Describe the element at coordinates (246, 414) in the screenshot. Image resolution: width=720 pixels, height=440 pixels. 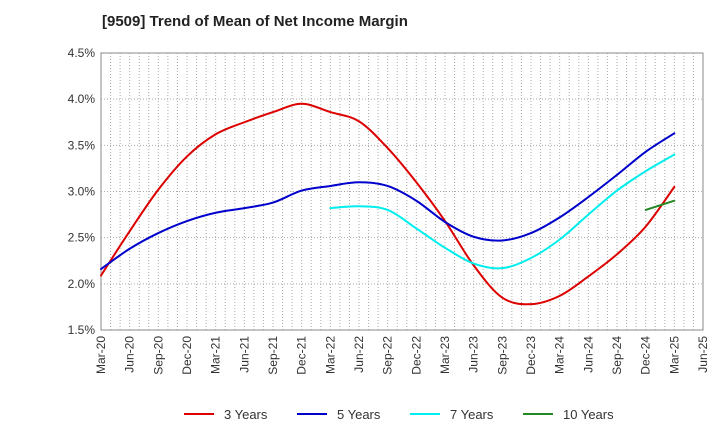
I see `legend-label-3-years: 3 Years` at that location.